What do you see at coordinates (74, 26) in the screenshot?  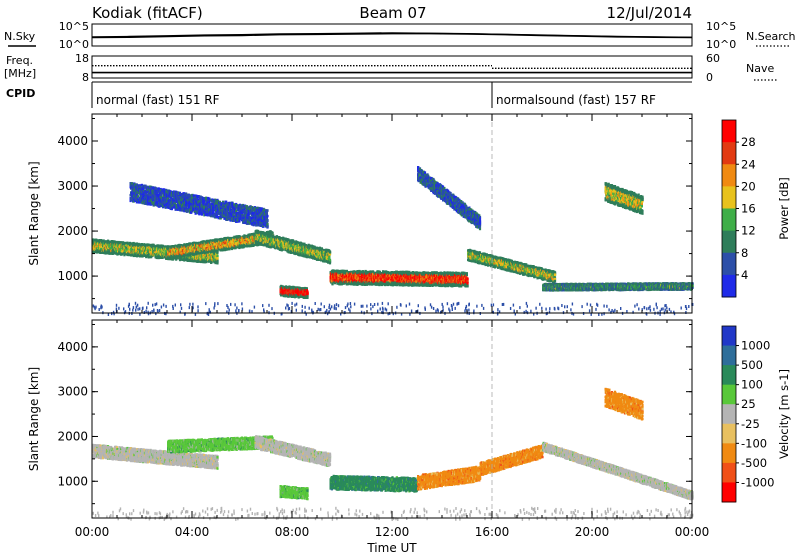 I see `noise-left-top-tick: 10^5` at bounding box center [74, 26].